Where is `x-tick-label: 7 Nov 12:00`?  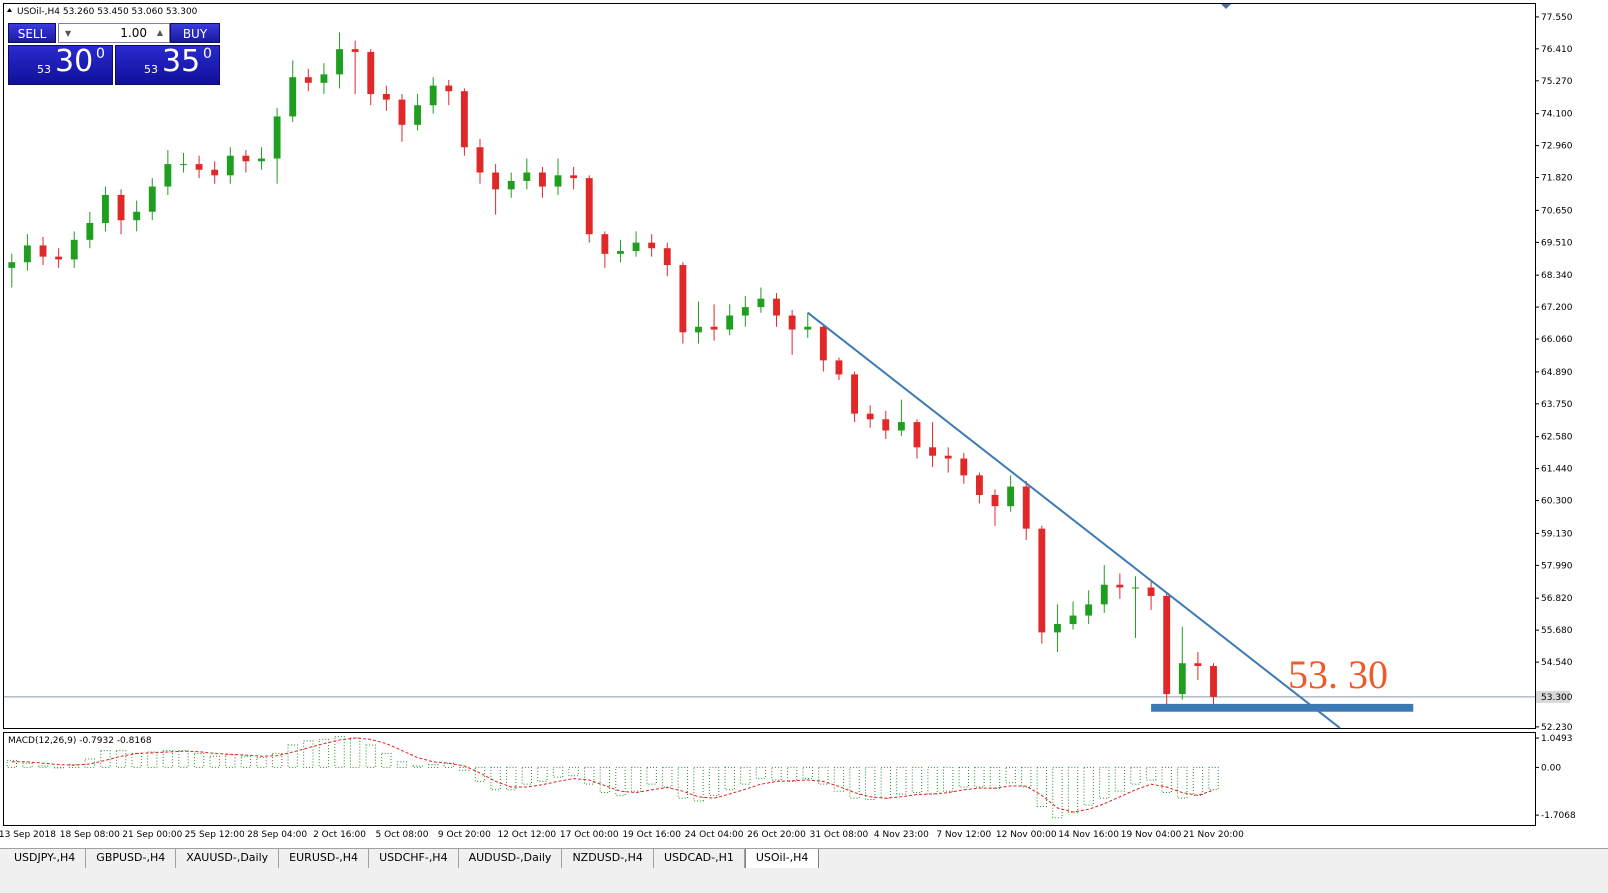
x-tick-label: 7 Nov 12:00 is located at coordinates (963, 835).